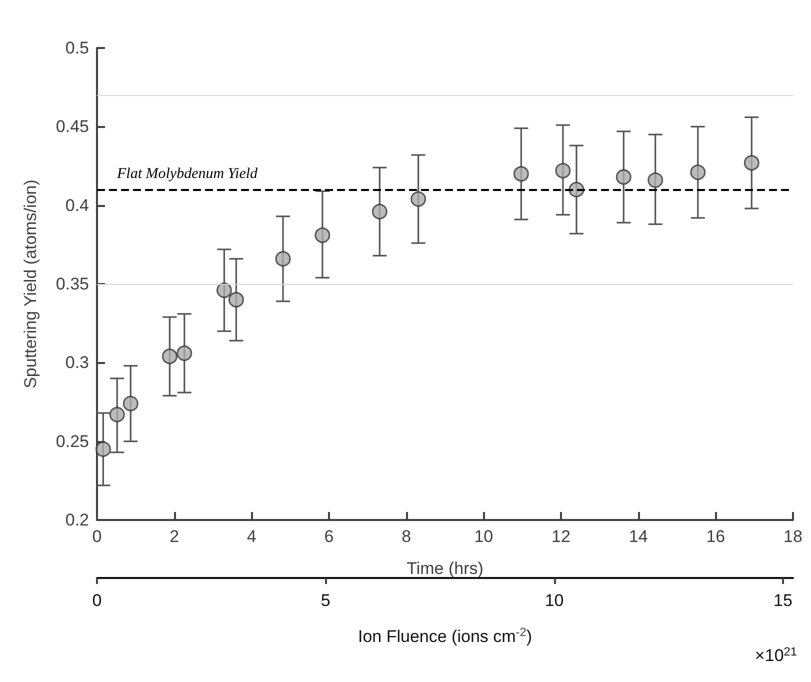  Describe the element at coordinates (561, 536) in the screenshot. I see `x-tick-label: 12` at that location.